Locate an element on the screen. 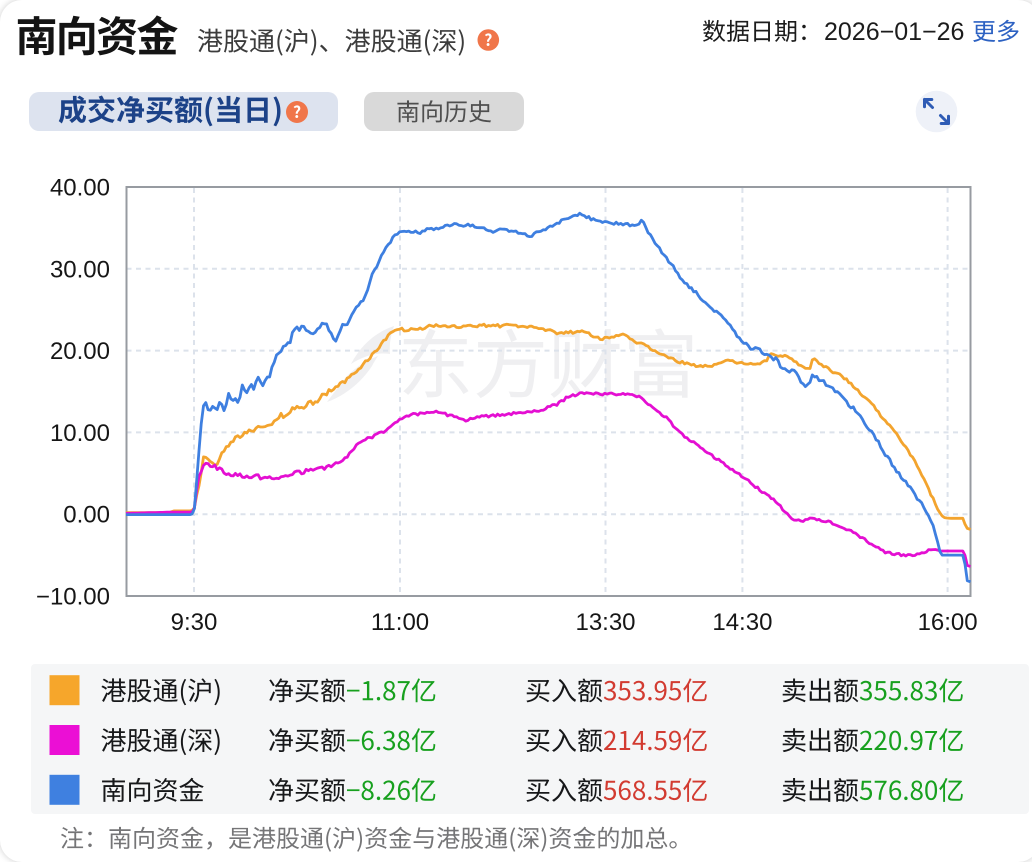 This screenshot has width=1032, height=862. svg-text: 13:30 is located at coordinates (605, 622).